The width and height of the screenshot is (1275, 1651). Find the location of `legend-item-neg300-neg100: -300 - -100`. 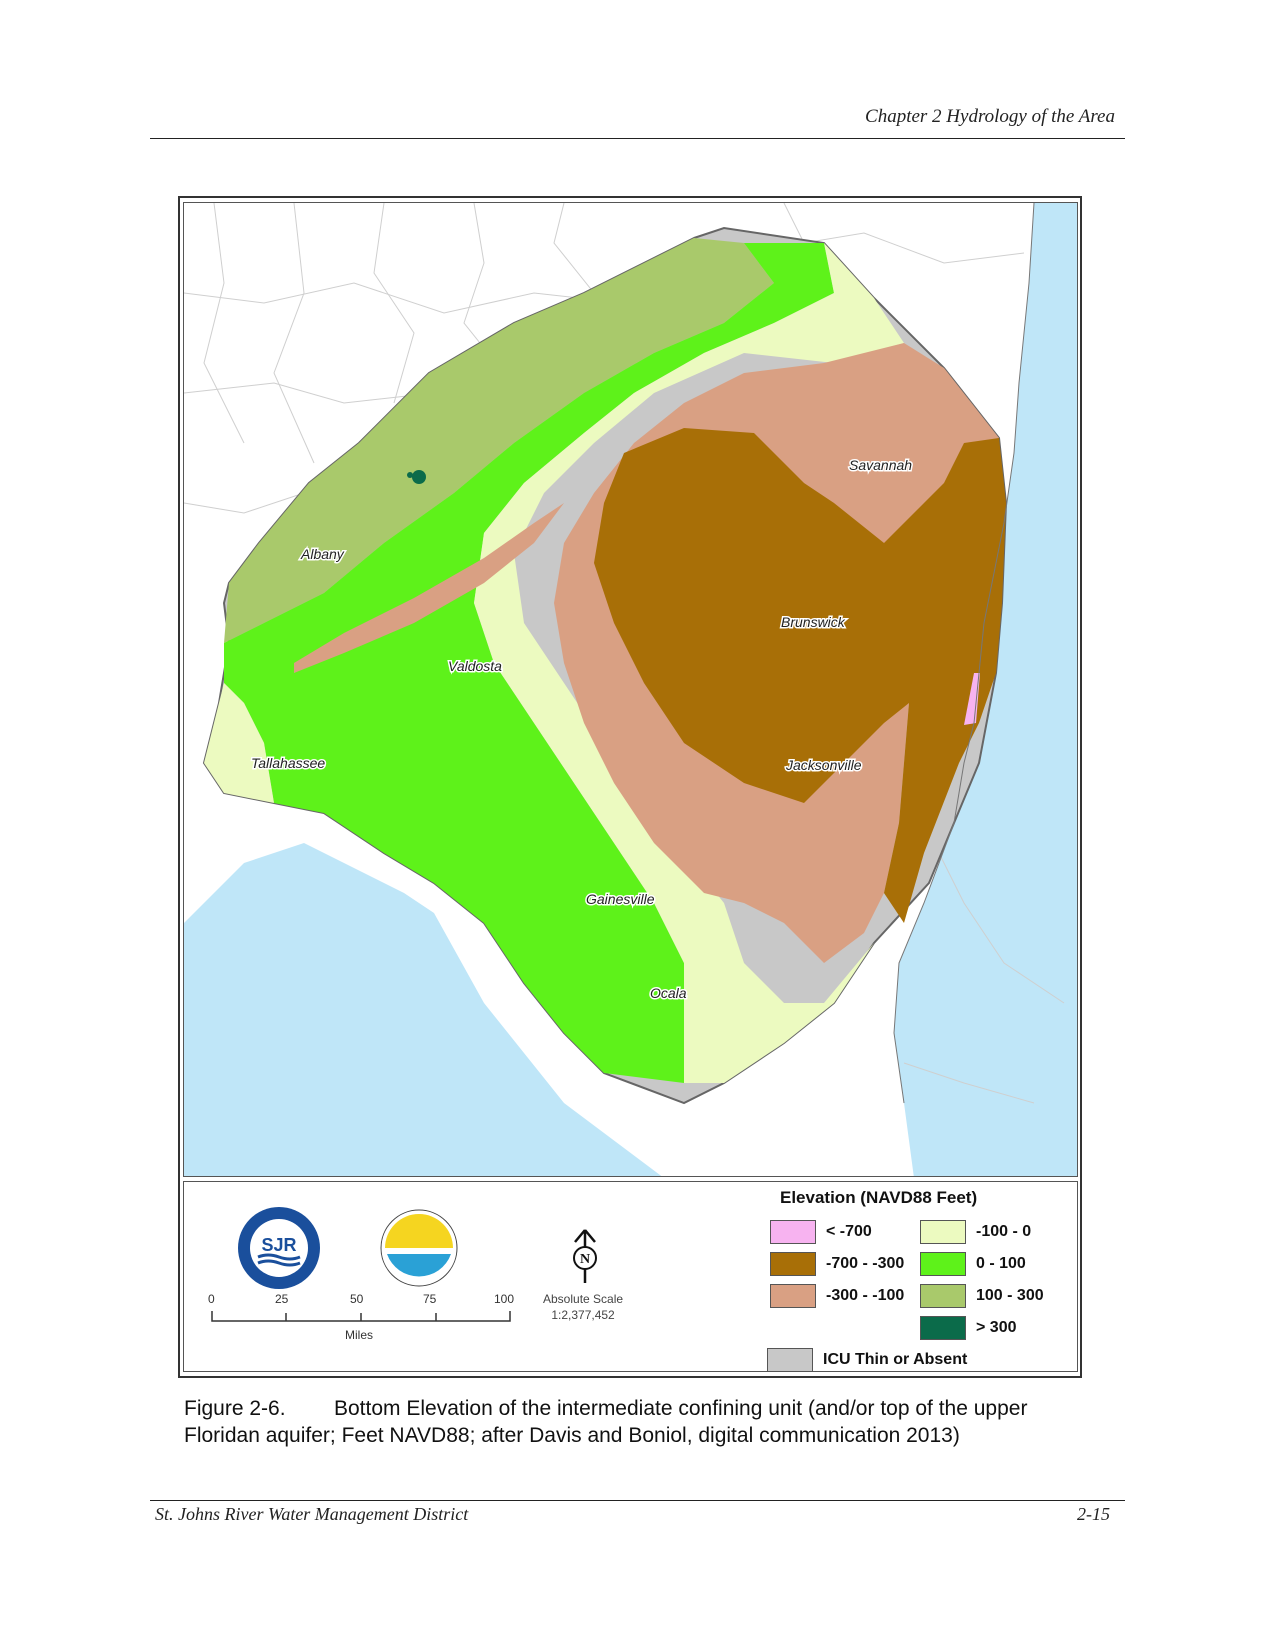

legend-item-neg300-neg100: -300 - -100 is located at coordinates (837, 1296).